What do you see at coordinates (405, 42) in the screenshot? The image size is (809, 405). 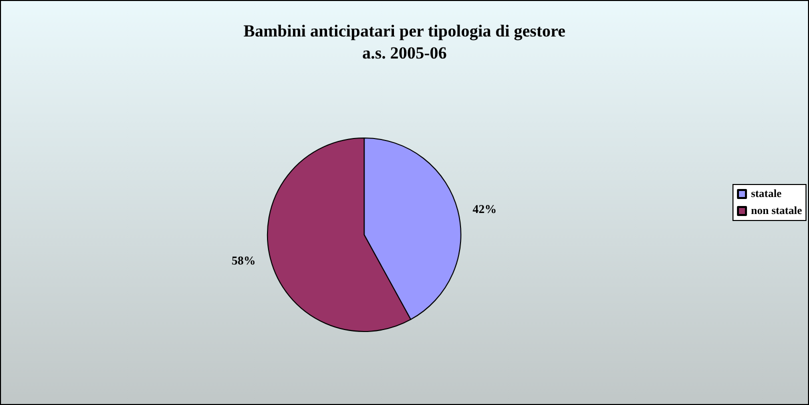 I see `chart-title: Bambini anticipatari per tipologia di gestore a.s. 2005-06` at bounding box center [405, 42].